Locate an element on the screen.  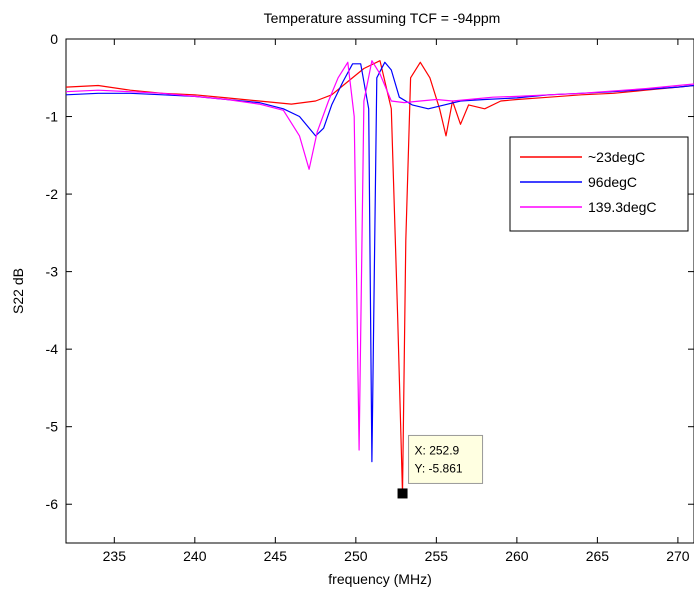
chart-title: Temperature assuming TCF = -94ppm is located at coordinates (382, 18).